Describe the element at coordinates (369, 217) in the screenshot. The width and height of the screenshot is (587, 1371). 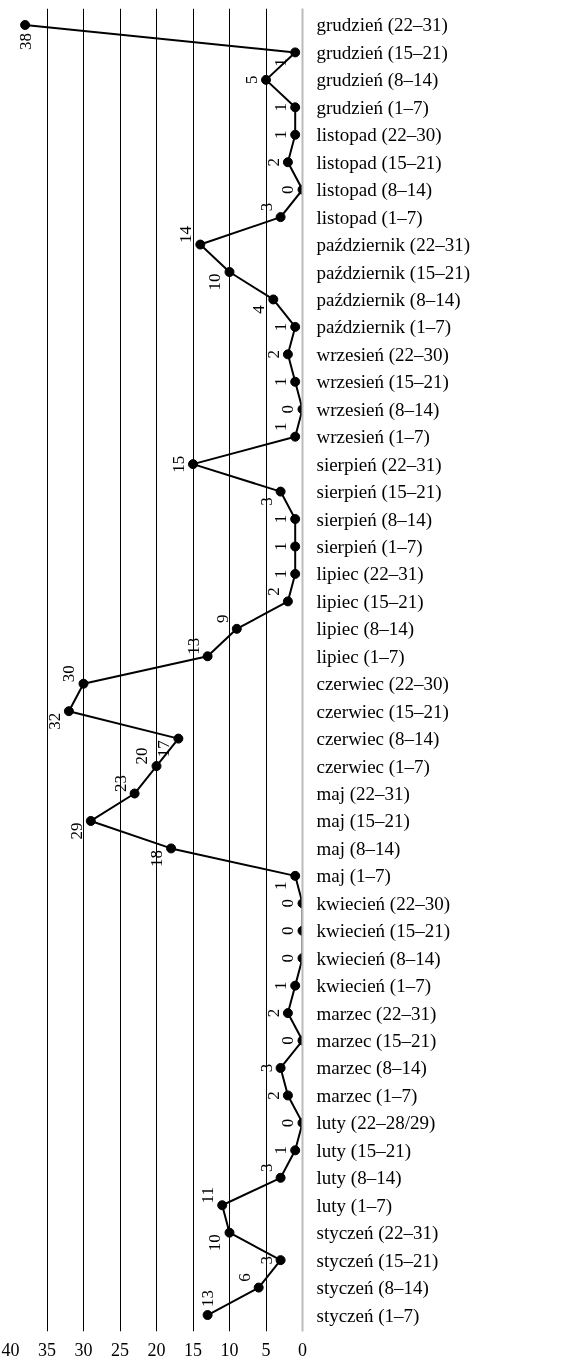
I see `y-tick-label: listopad (1–7)` at that location.